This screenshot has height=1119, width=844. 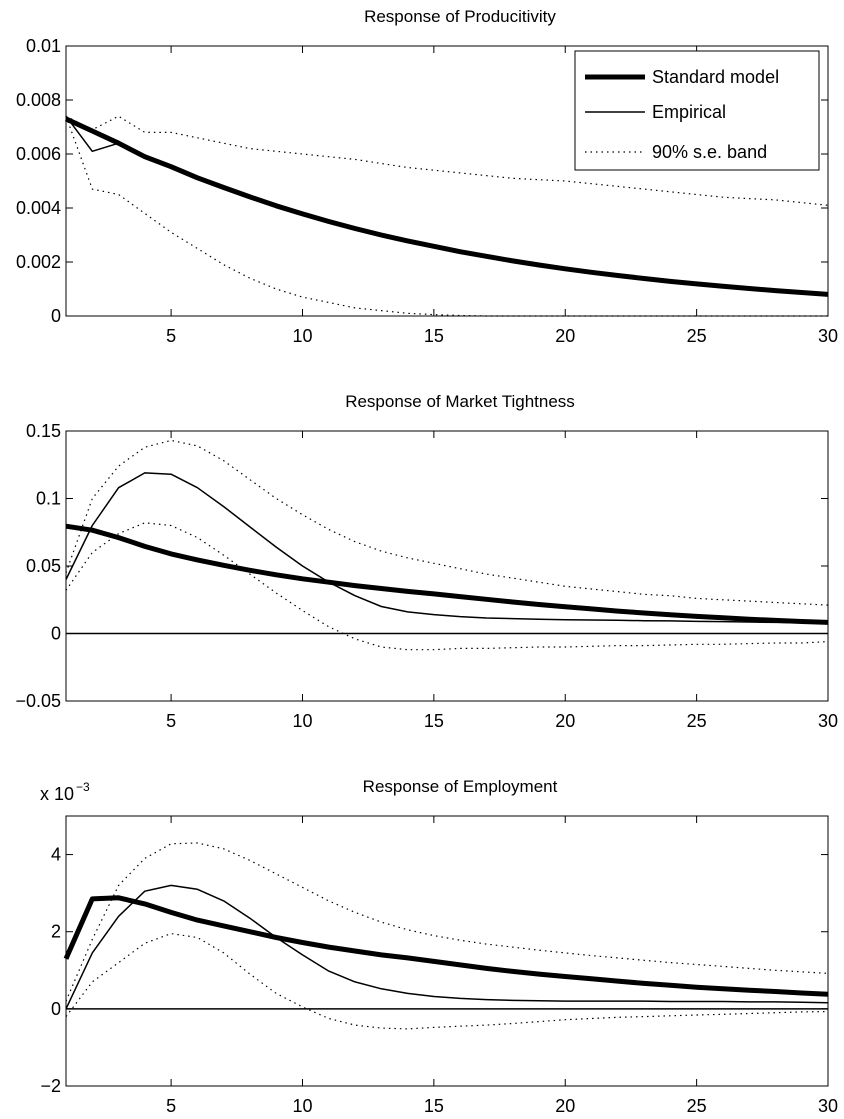 I want to click on y-tick-label: 0.006, so click(x=38, y=154).